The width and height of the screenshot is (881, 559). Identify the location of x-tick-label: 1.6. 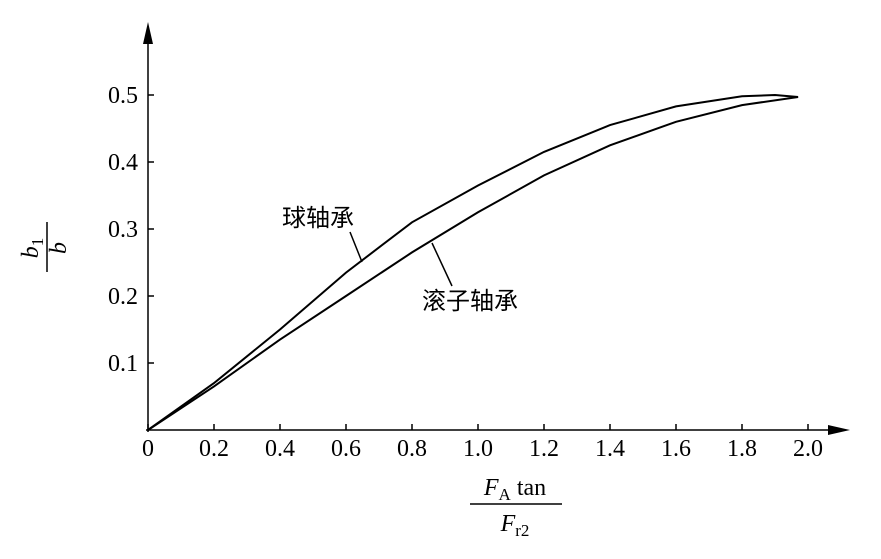
(676, 449).